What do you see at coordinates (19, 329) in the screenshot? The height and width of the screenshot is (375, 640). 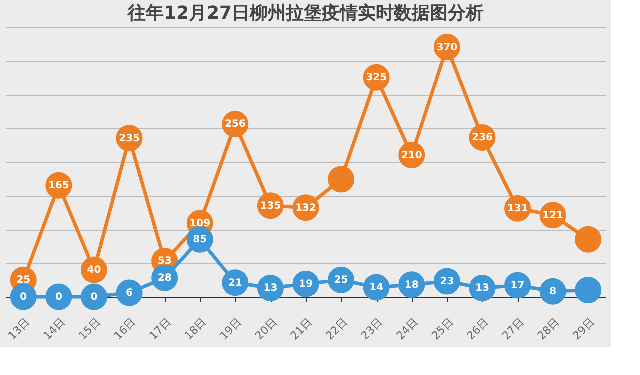 I see `x-tick-label: 13日` at bounding box center [19, 329].